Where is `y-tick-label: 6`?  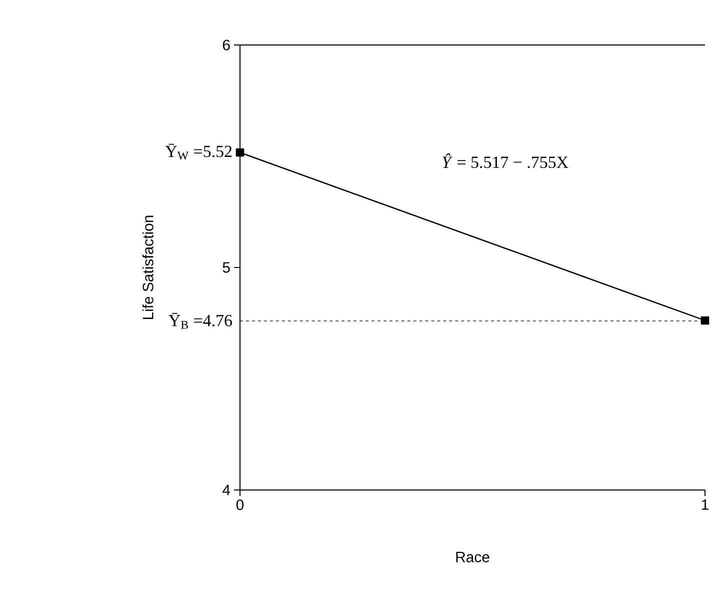 y-tick-label: 6 is located at coordinates (226, 45).